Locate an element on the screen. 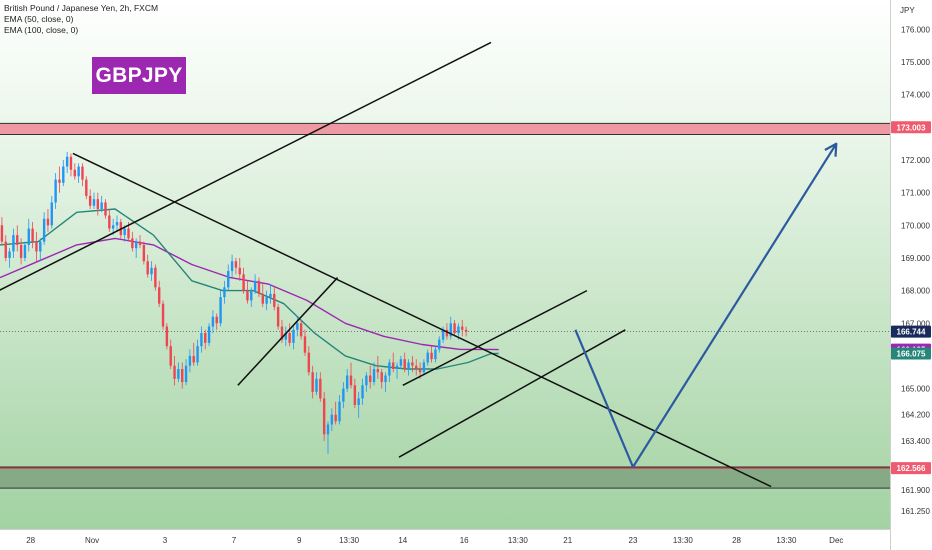  symbol-title: British Pound / Japanese Yen, 2h, FXCM is located at coordinates (81, 8).